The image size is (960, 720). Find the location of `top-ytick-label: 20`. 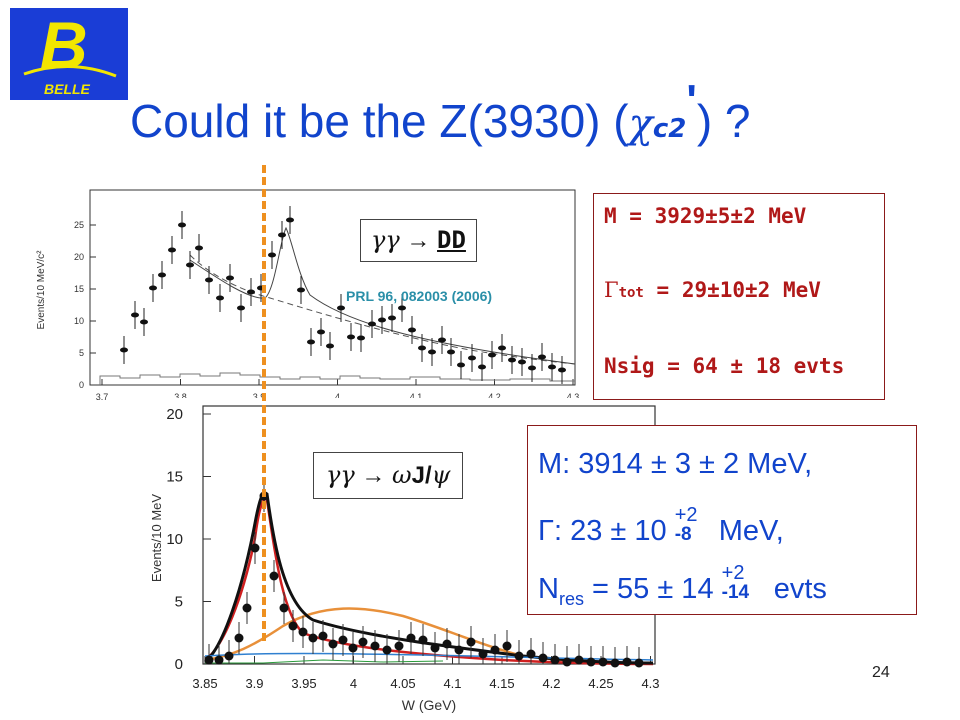

top-ytick-label: 20 is located at coordinates (79, 257).